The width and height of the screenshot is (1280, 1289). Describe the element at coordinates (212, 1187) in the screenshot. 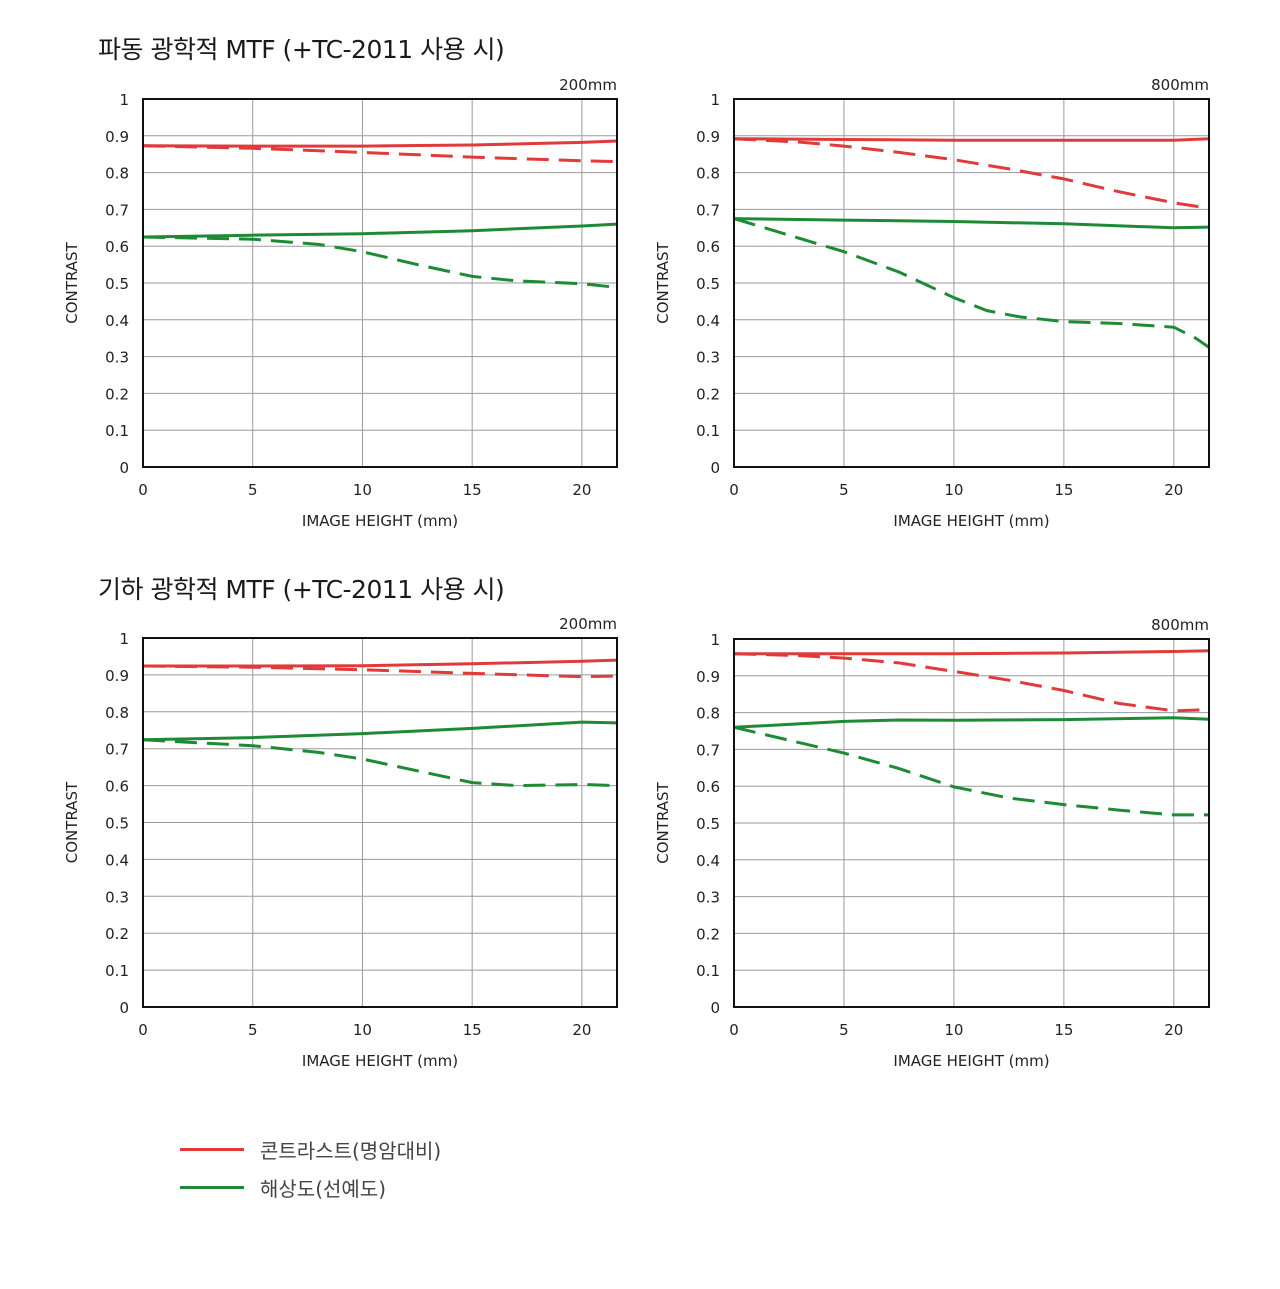

I see `legend-swatch-resolution` at that location.